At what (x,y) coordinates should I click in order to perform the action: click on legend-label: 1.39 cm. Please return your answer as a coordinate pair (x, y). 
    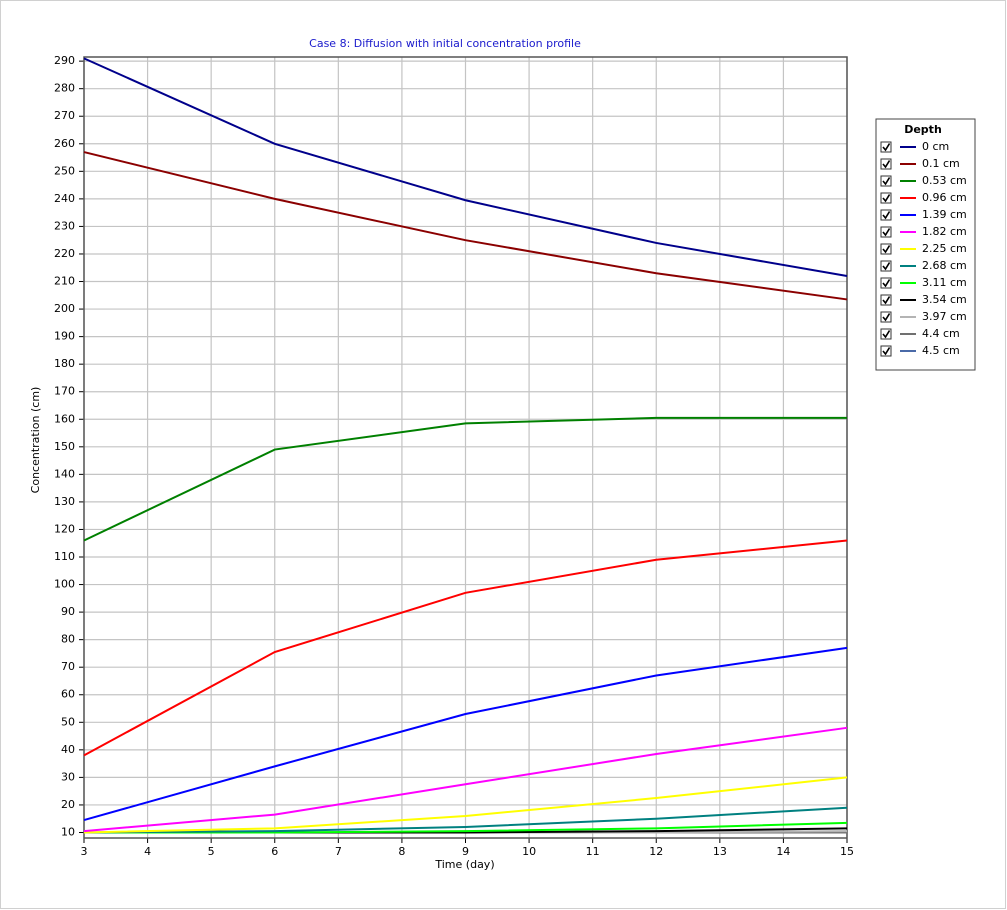
    Looking at the image, I should click on (944, 214).